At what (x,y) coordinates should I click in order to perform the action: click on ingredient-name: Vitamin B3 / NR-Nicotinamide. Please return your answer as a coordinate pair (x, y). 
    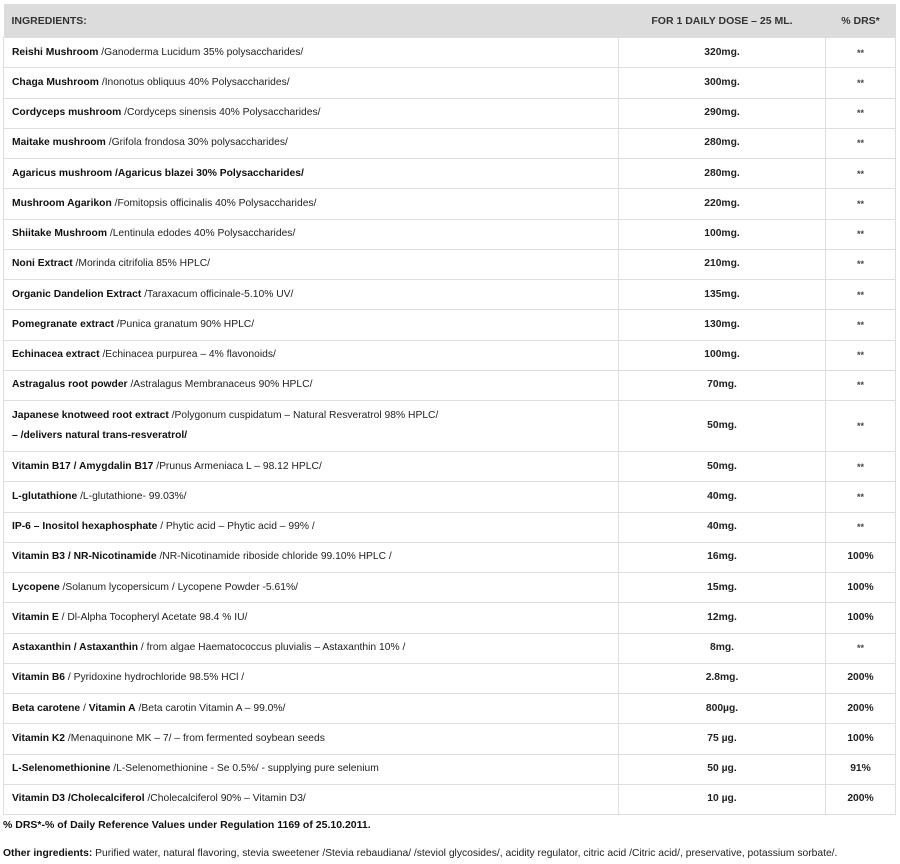
    Looking at the image, I should click on (84, 557).